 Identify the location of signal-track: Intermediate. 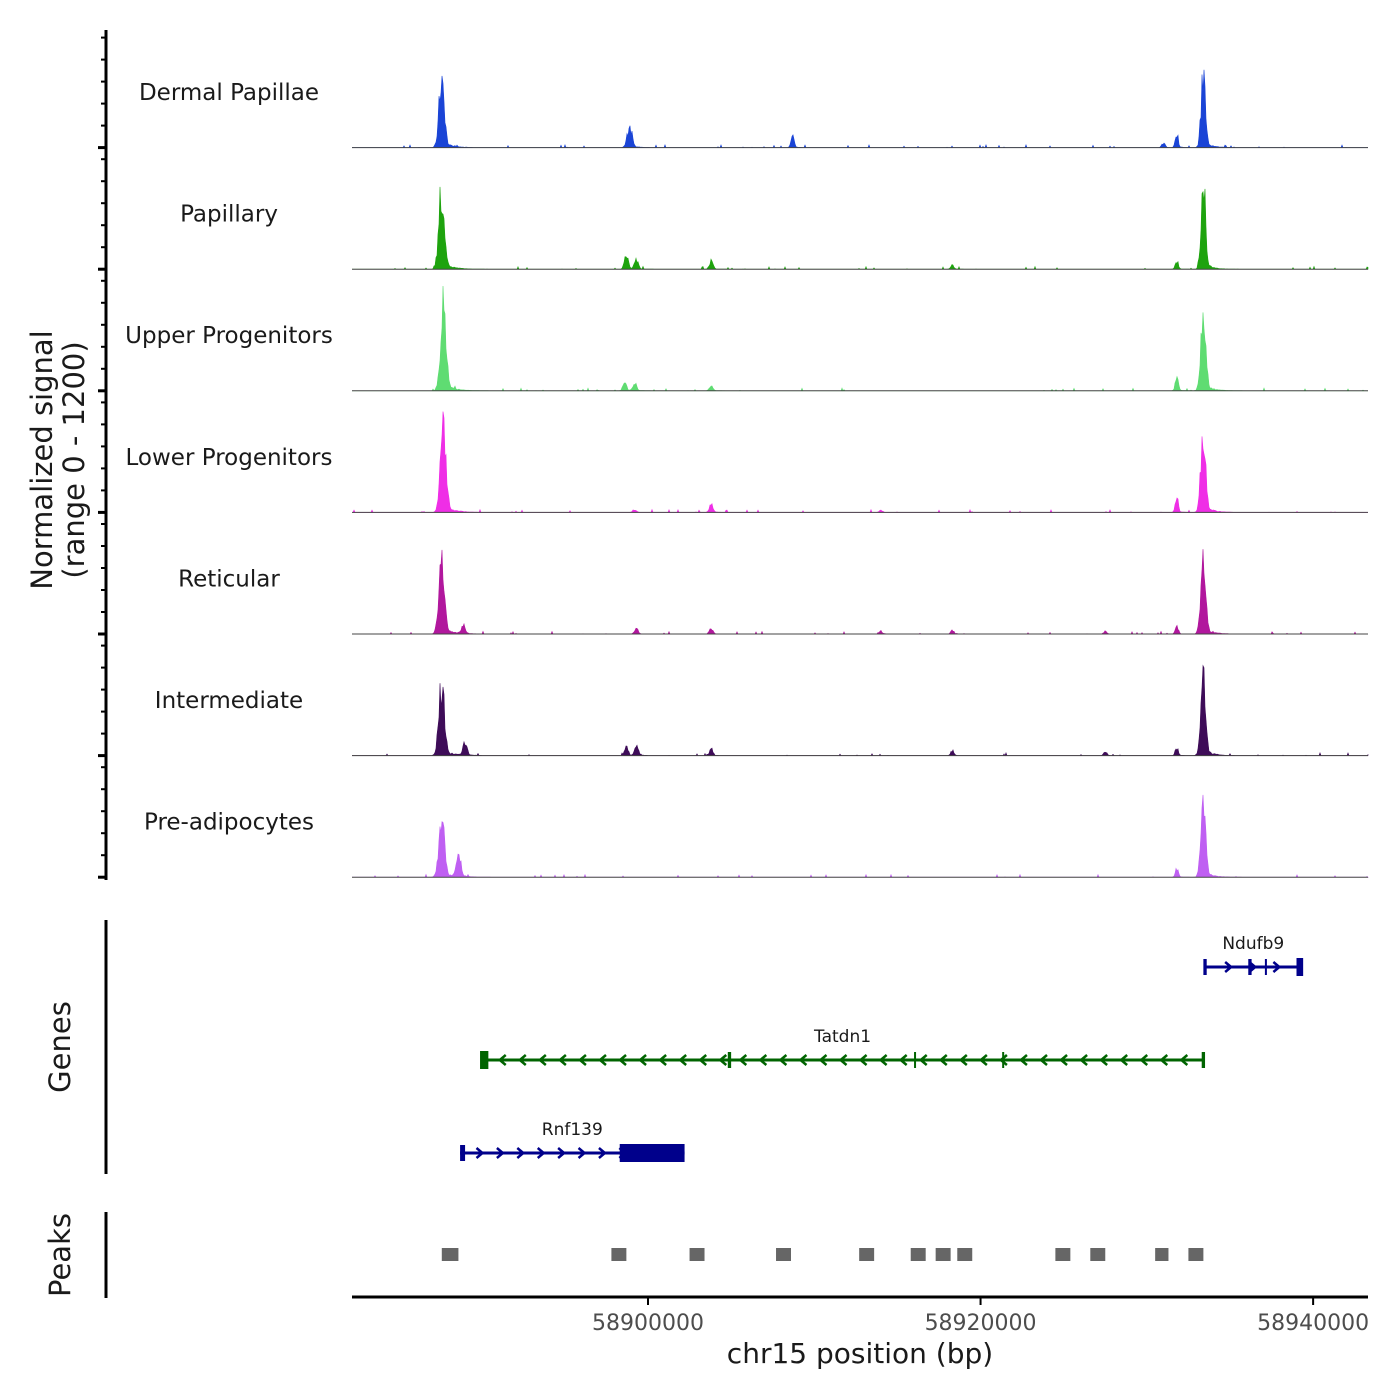
(762, 710).